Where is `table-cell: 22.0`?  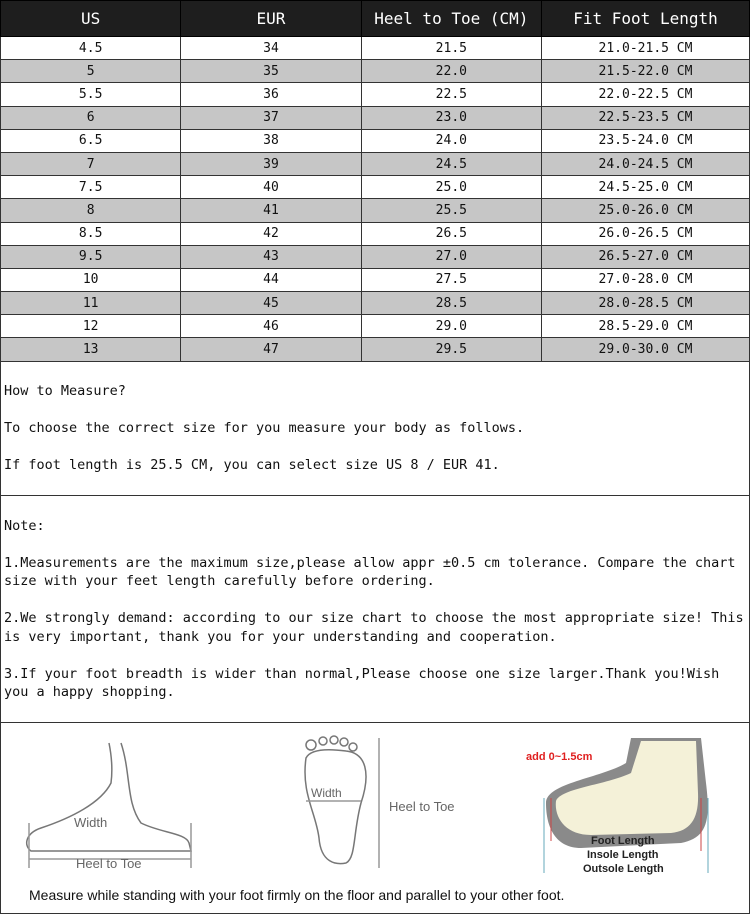
table-cell: 22.0 is located at coordinates (451, 71).